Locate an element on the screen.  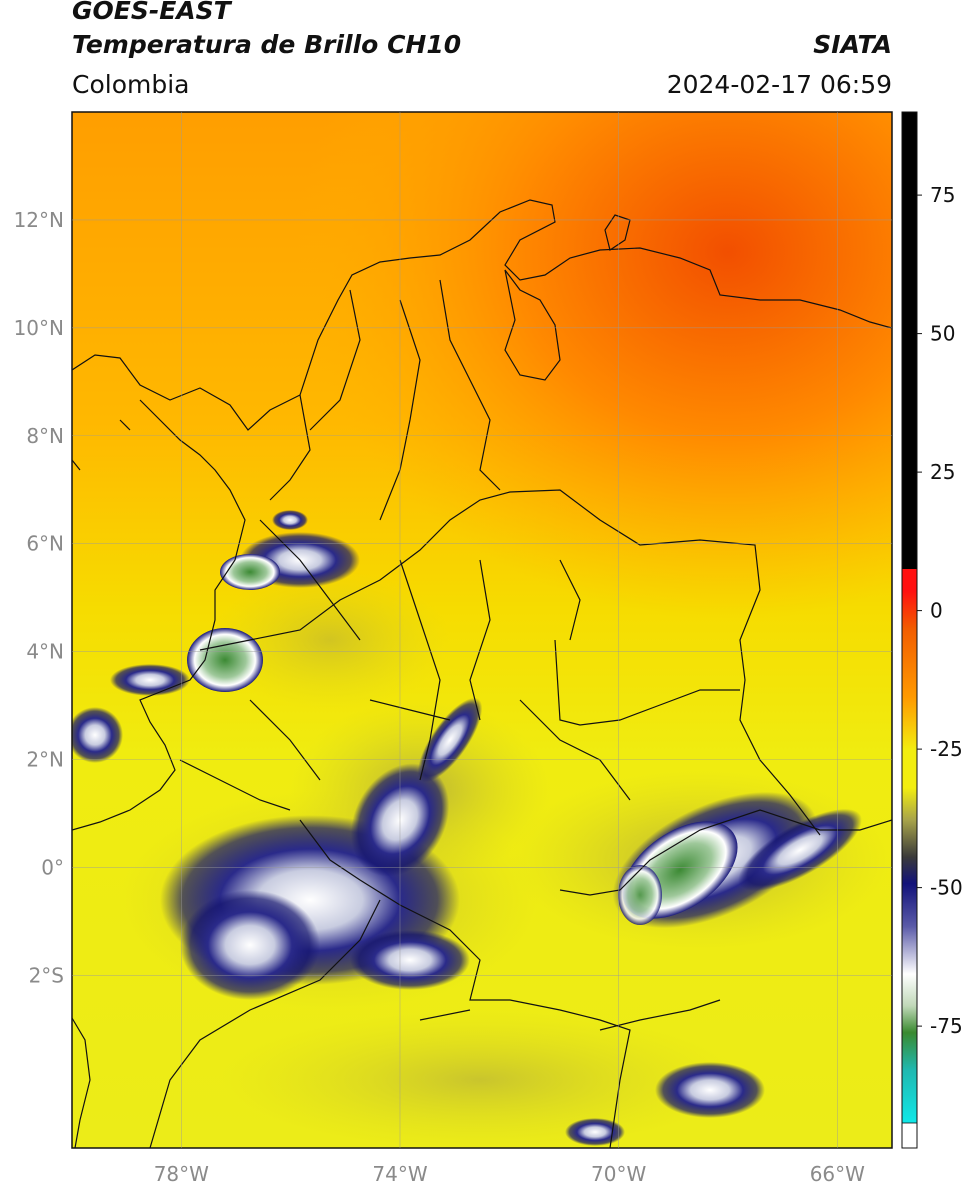
colorbar-white-band is located at coordinates (909, 1135).